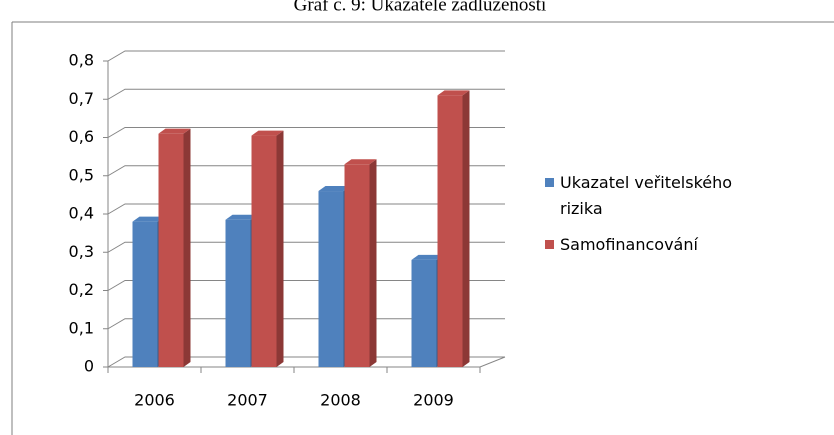 Image resolution: width=834 pixels, height=435 pixels. What do you see at coordinates (81, 98) in the screenshot?
I see `y-tick-label: 0,7` at bounding box center [81, 98].